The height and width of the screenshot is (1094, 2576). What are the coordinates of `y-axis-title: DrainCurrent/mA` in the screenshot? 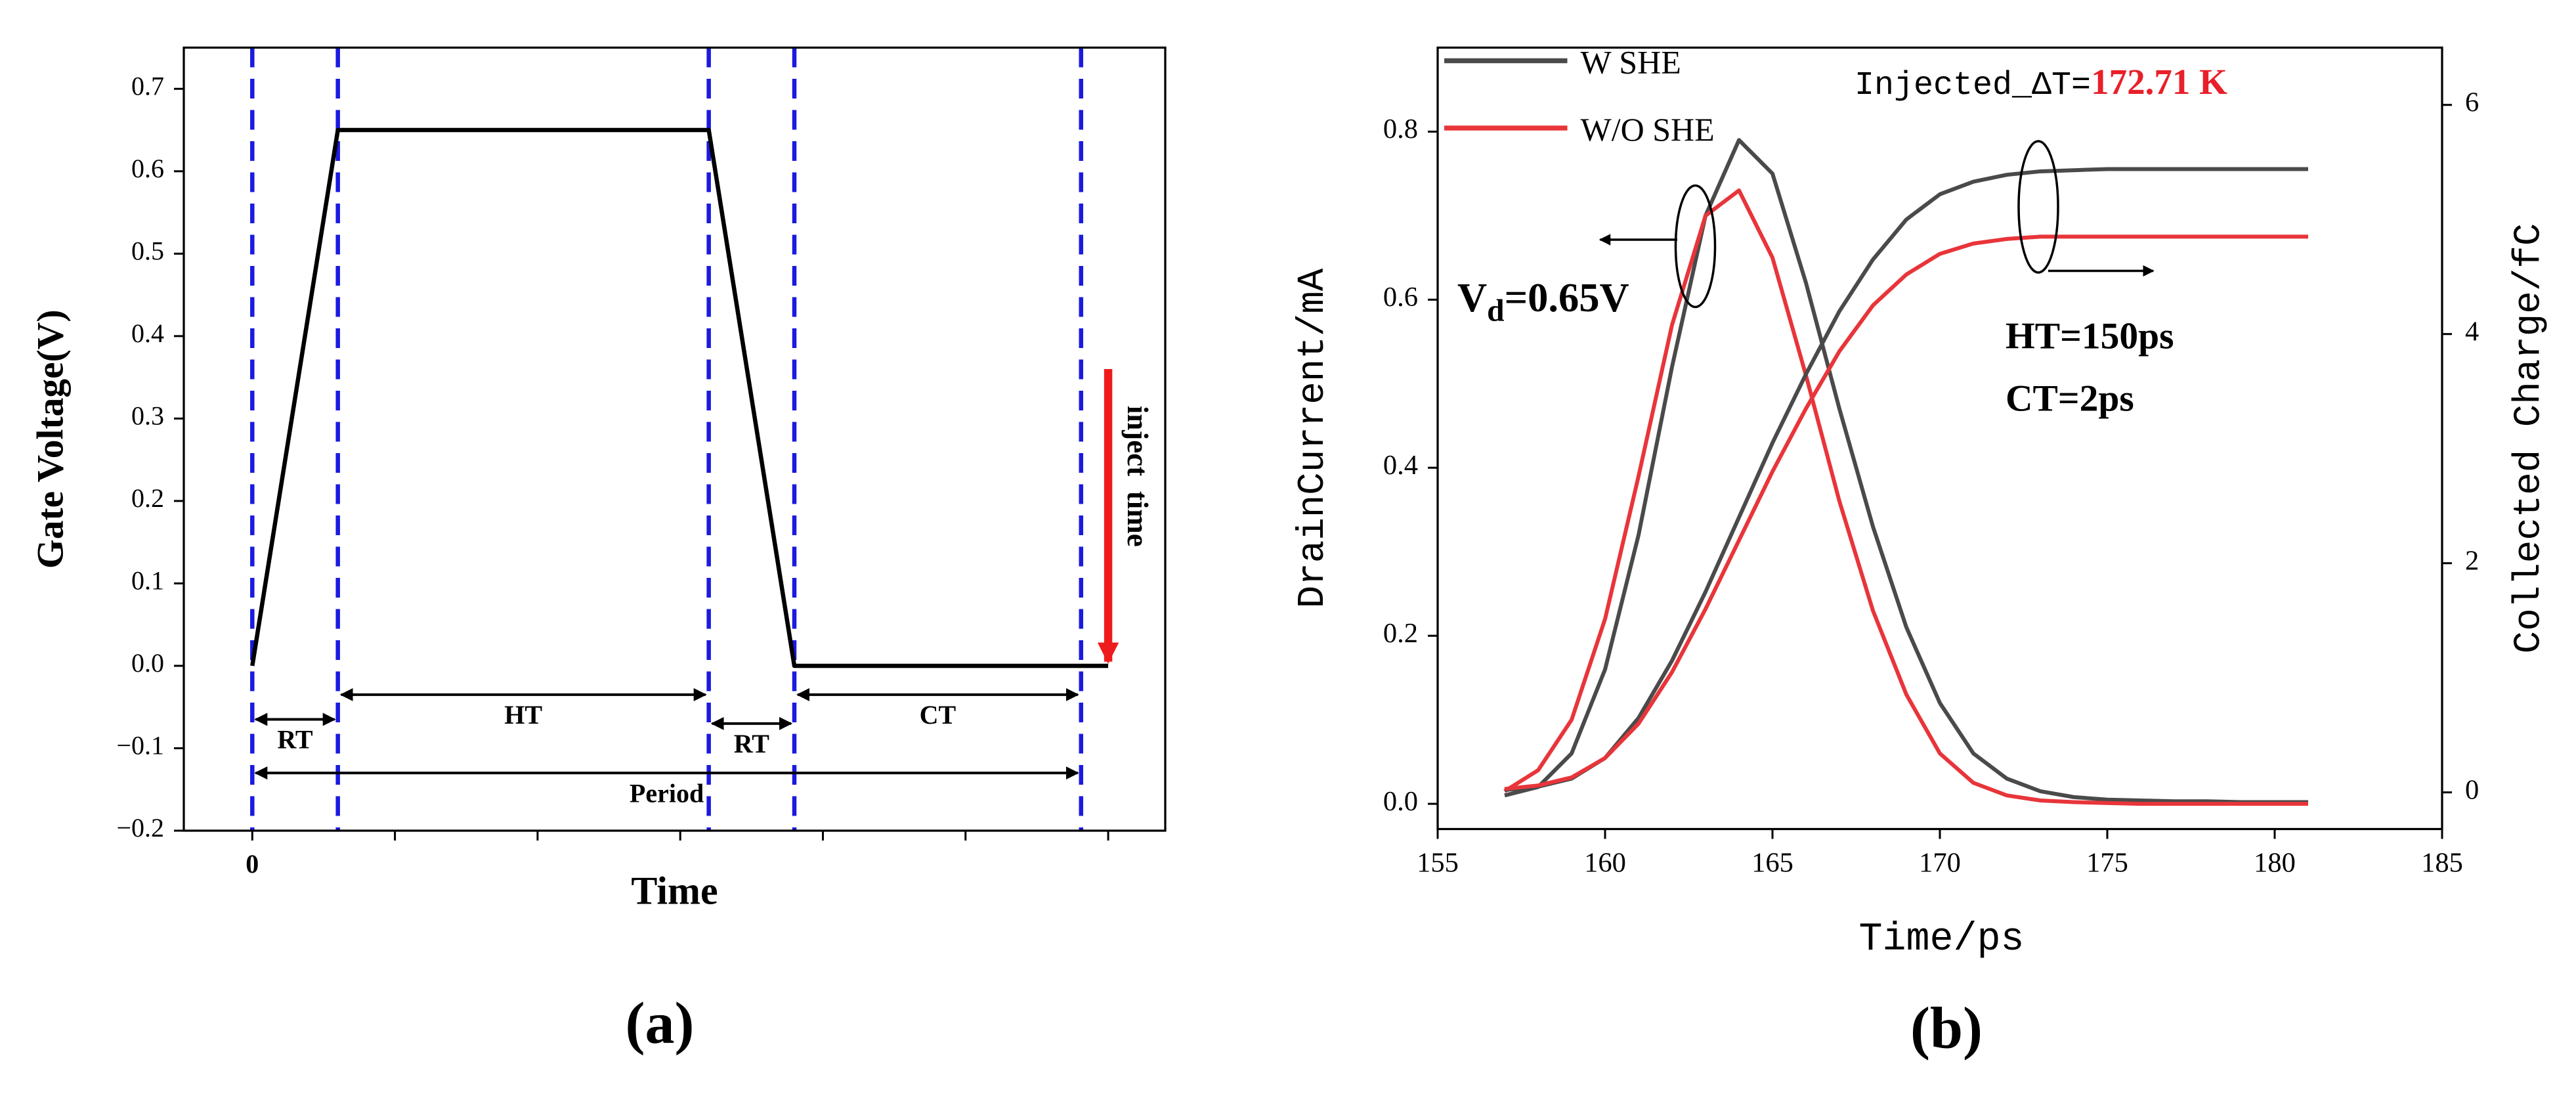 It's located at (1313, 438).